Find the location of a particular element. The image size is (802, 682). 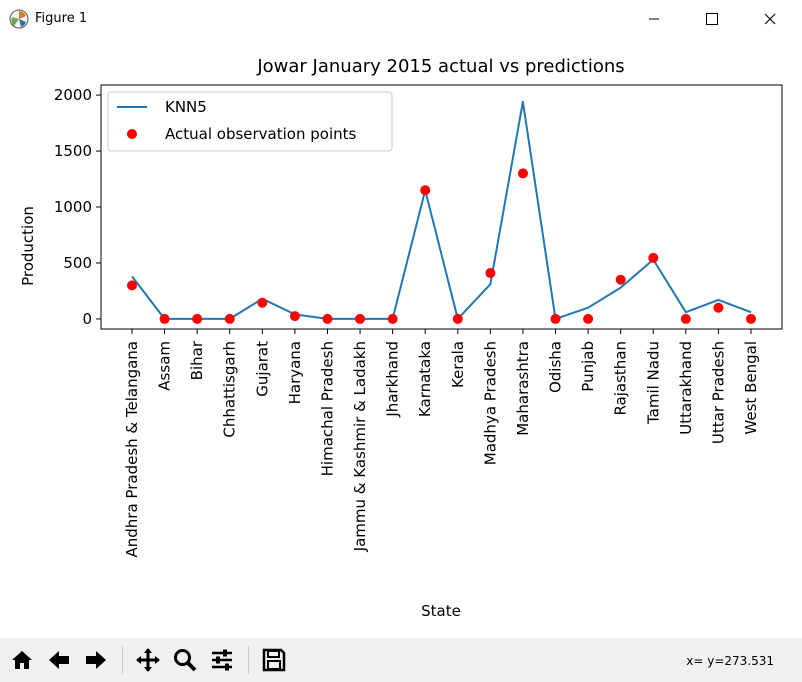

x-tick-label: Odisha is located at coordinates (556, 367).